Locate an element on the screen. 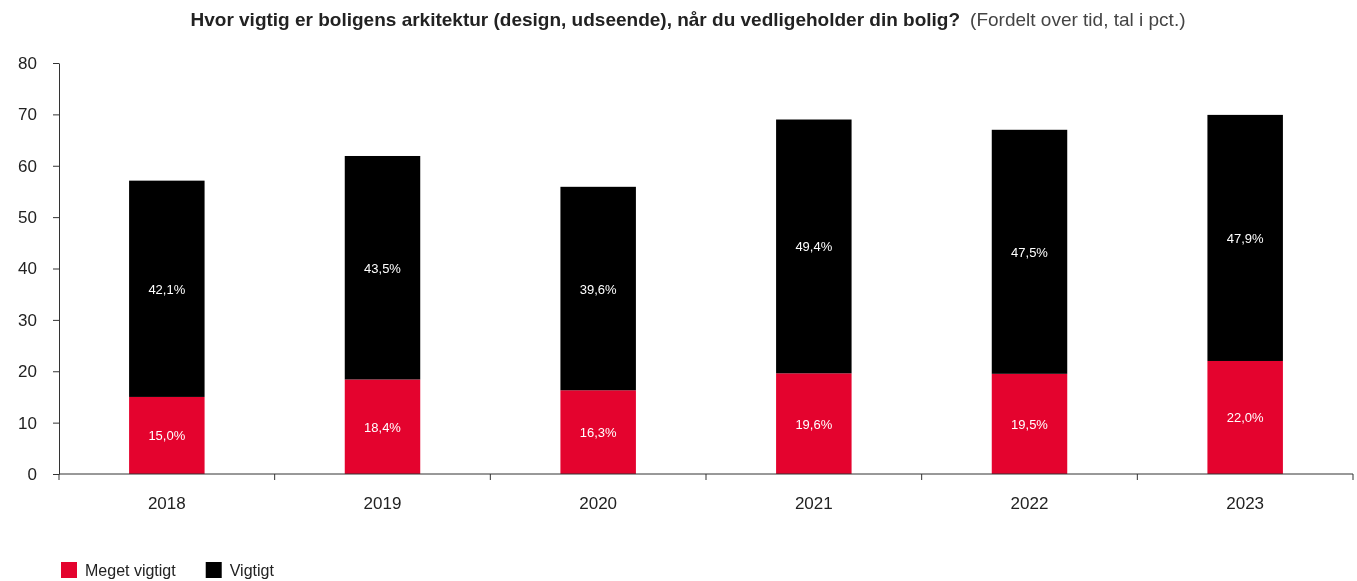  y-tick-label: 50 is located at coordinates (27, 218).